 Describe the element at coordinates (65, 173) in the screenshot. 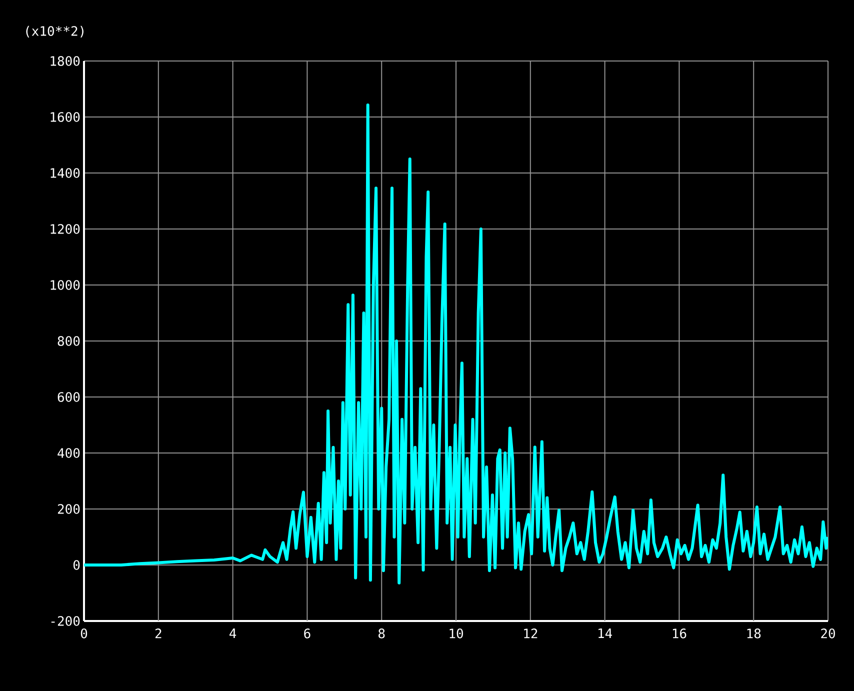

I see `y-tick-label: 1400` at that location.